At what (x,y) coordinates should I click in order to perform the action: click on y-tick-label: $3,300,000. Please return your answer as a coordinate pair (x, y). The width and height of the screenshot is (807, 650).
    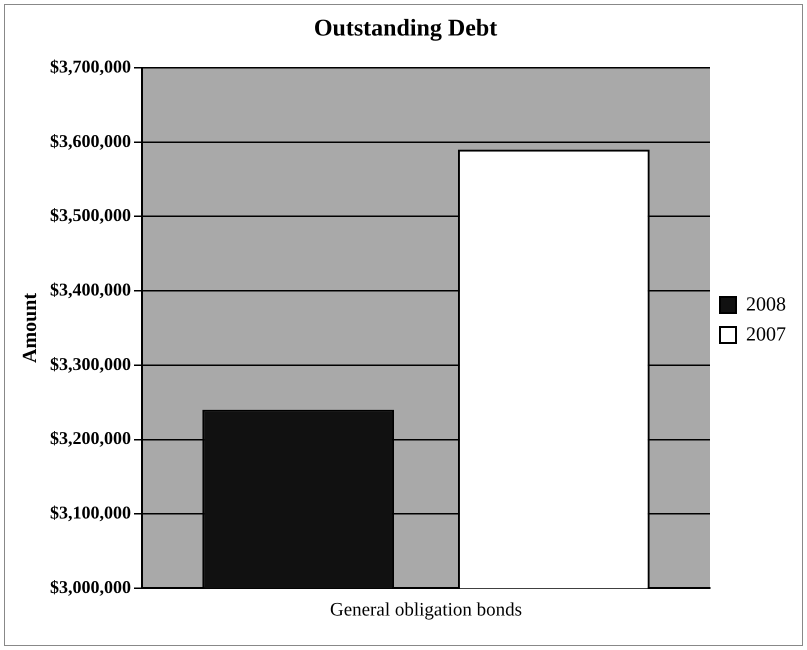
    Looking at the image, I should click on (90, 364).